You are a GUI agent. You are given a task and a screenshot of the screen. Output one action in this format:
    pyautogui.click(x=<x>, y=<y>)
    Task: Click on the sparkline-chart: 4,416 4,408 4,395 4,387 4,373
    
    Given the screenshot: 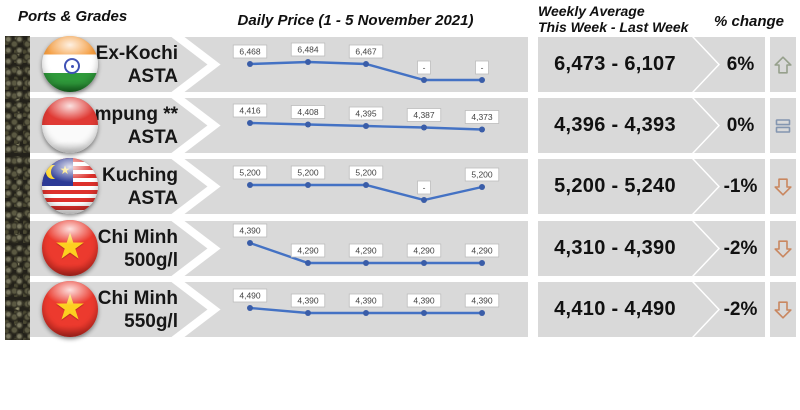 What is the action you would take?
    pyautogui.click(x=366, y=118)
    